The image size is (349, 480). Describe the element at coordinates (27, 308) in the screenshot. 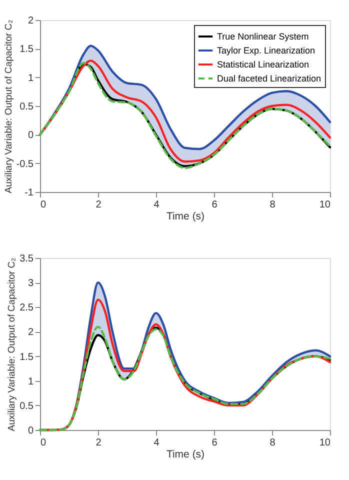

I see `y-tick-label: 2.5` at that location.